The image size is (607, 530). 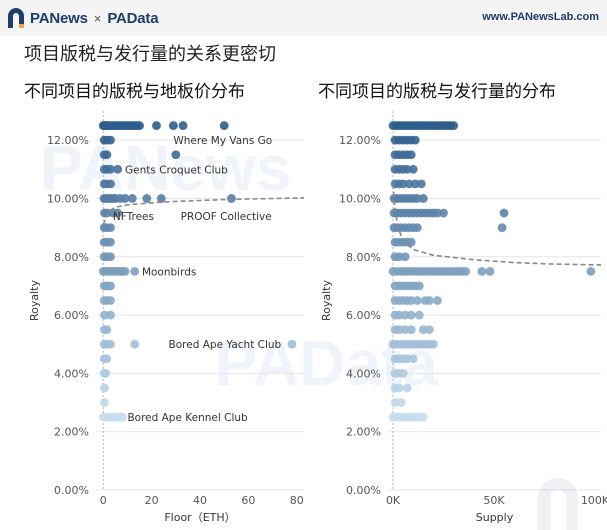 What do you see at coordinates (152, 500) in the screenshot?
I see `x-tick-label: 20` at bounding box center [152, 500].